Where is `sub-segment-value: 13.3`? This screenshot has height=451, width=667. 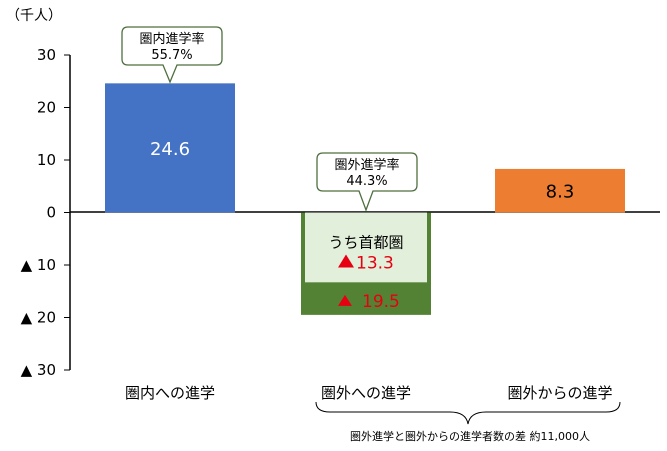 sub-segment-value: 13.3 is located at coordinates (375, 264).